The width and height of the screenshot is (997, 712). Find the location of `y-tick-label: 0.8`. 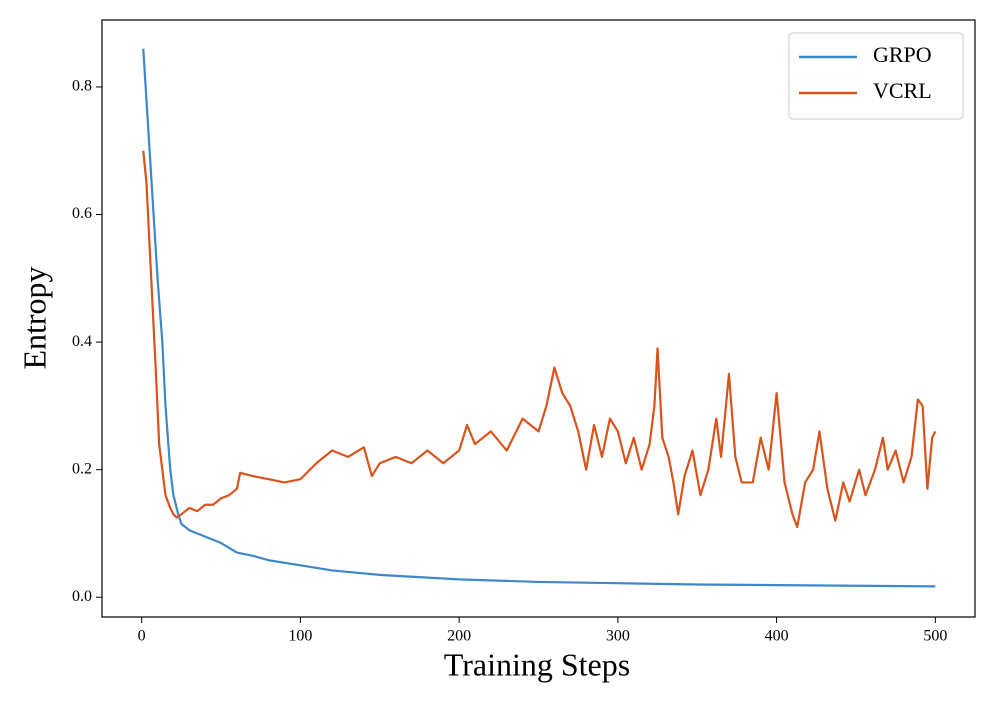

y-tick-label: 0.8 is located at coordinates (82, 86).